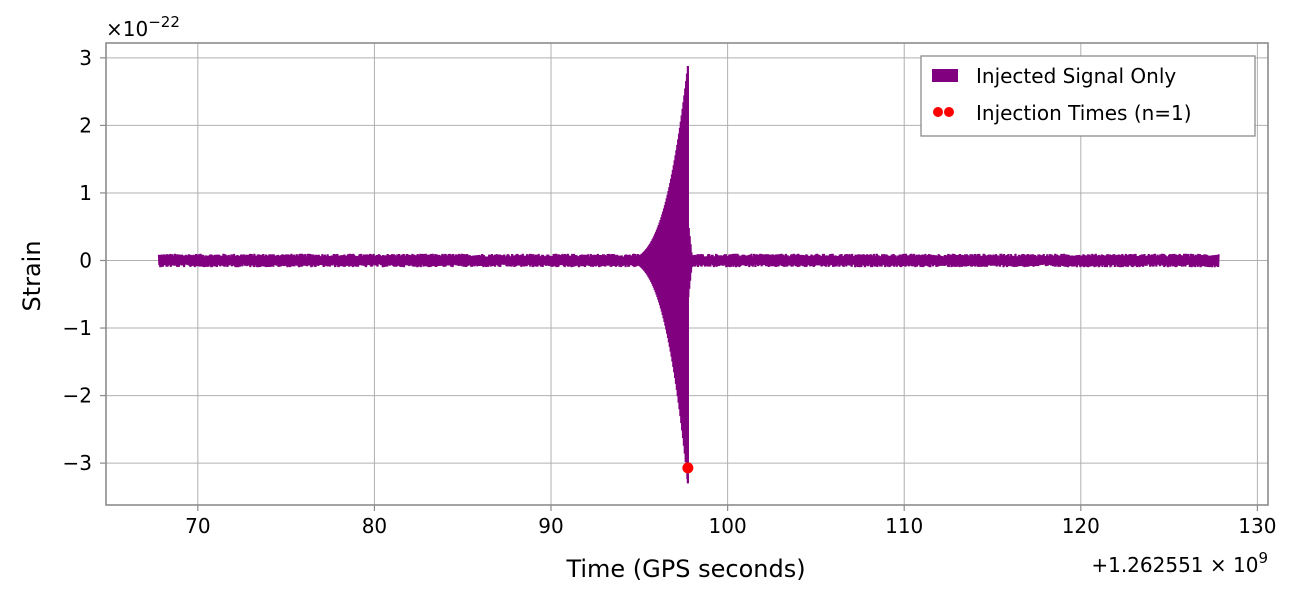 The image size is (1294, 598). What do you see at coordinates (85, 58) in the screenshot?
I see `y-tick-label: 3` at bounding box center [85, 58].